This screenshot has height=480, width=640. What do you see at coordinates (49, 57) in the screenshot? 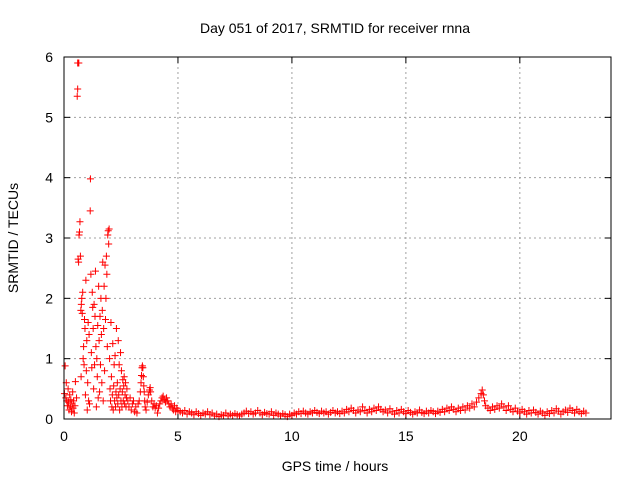
I see `y-tick-label: 6` at bounding box center [49, 57].